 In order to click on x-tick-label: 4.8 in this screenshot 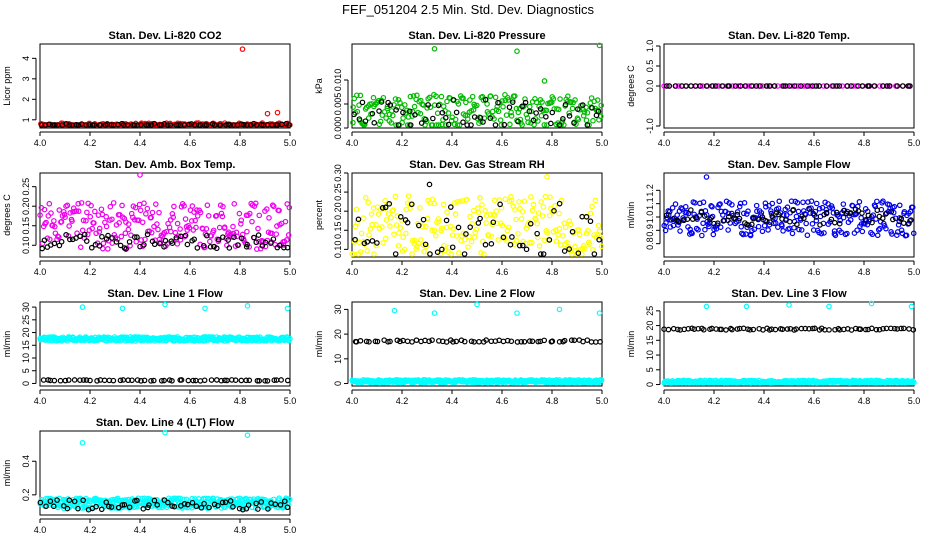, I will do `click(864, 272)`.